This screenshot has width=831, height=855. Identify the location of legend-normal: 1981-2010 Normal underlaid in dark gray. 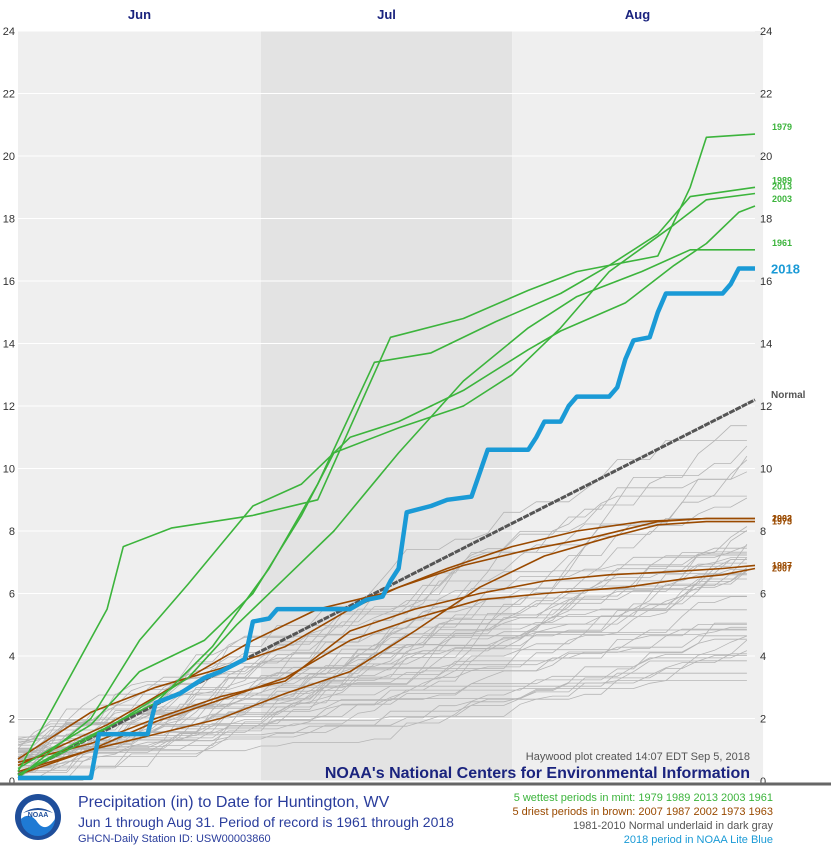
(673, 826).